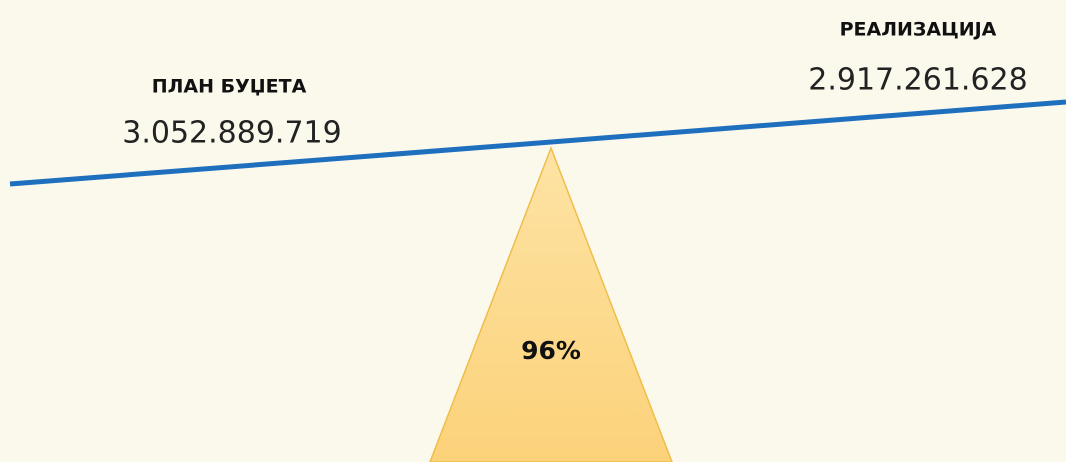 This screenshot has width=1066, height=462. I want to click on plan-value: 3.052.889.719, so click(231, 133).